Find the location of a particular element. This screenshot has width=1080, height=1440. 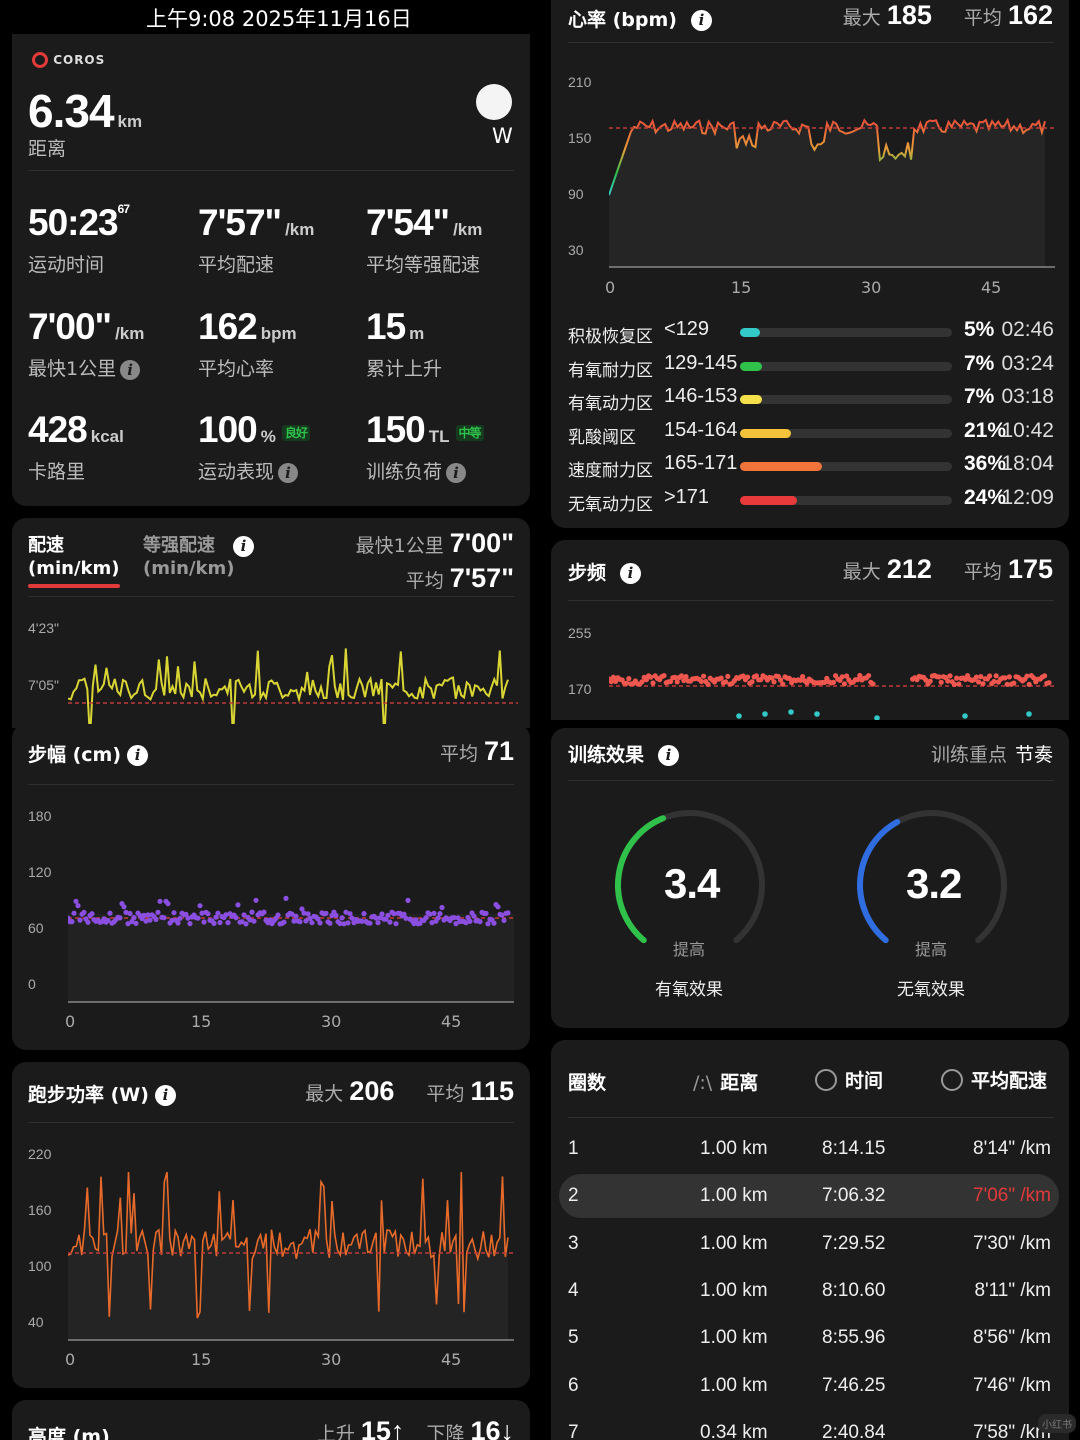

table-row: 4 1.00 km 8:10.60 8'11" /km is located at coordinates (809, 1291).